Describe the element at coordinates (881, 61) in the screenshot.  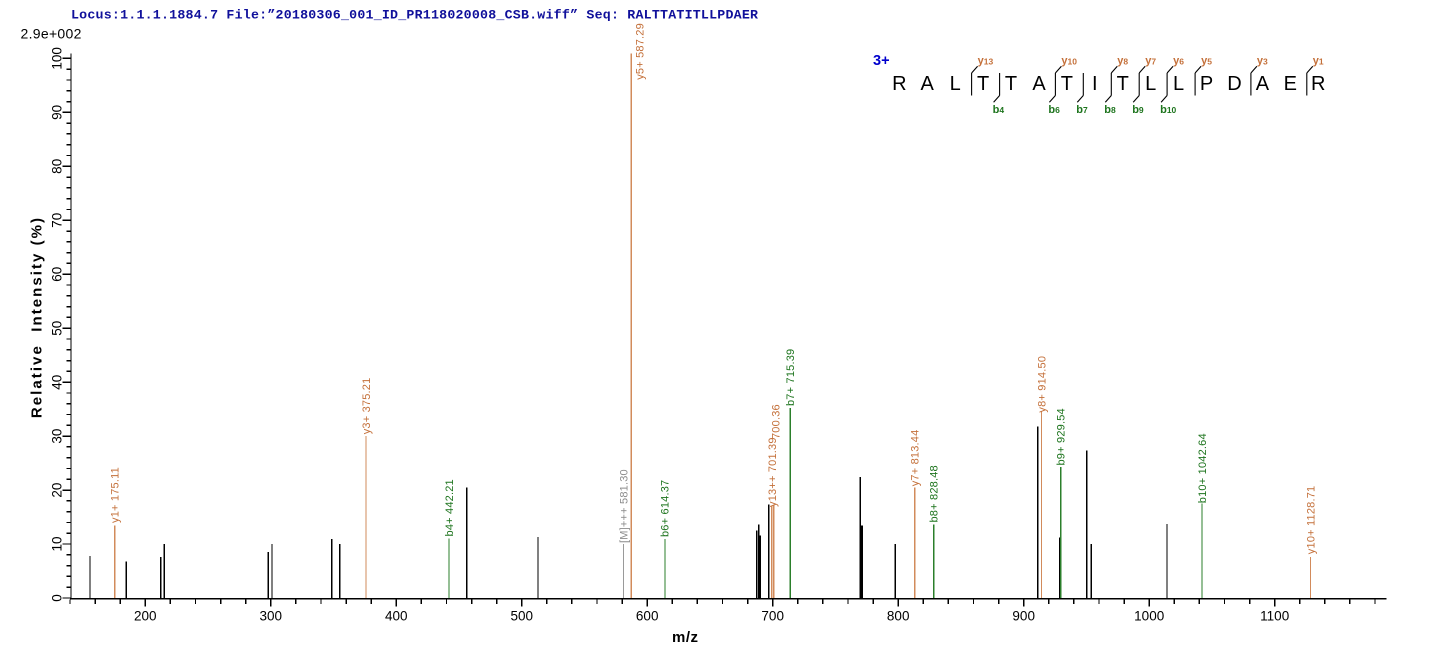
I see `svg-text: 3+` at that location.